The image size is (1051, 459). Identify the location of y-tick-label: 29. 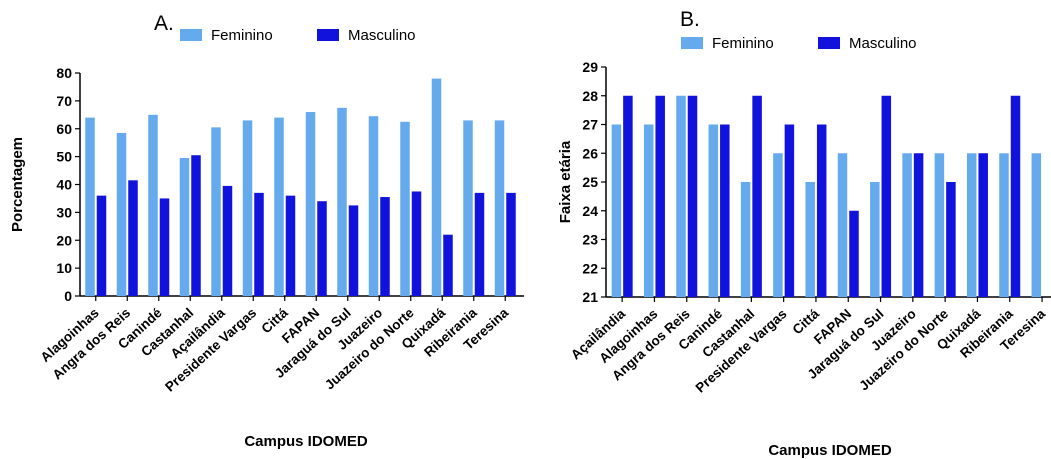
(590, 67).